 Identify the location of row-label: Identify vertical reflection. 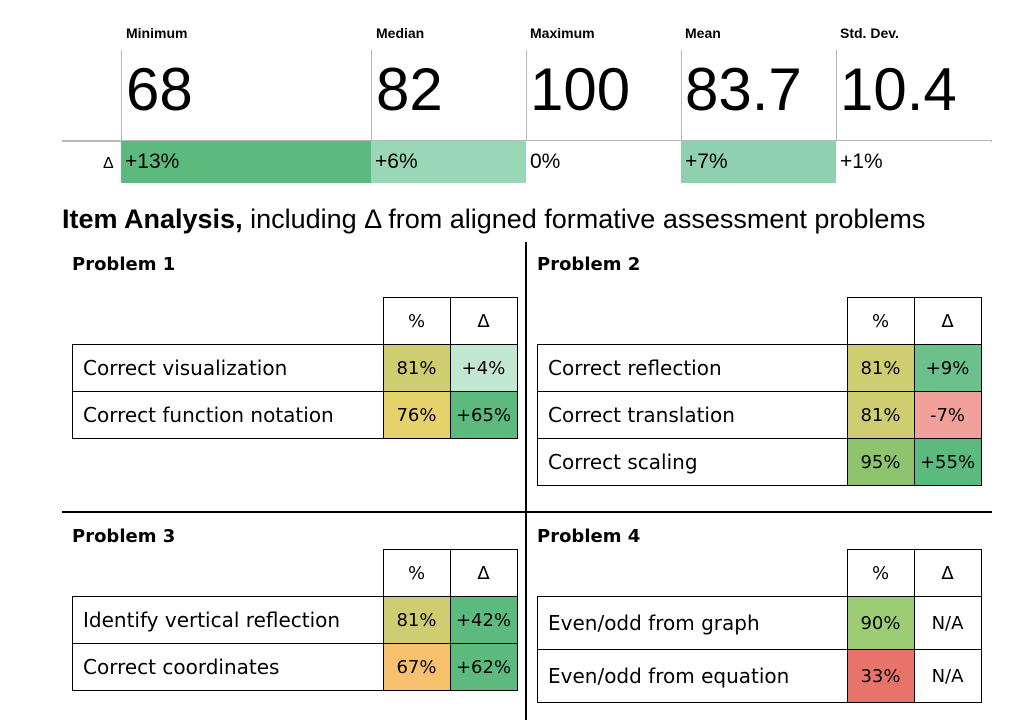
(228, 620).